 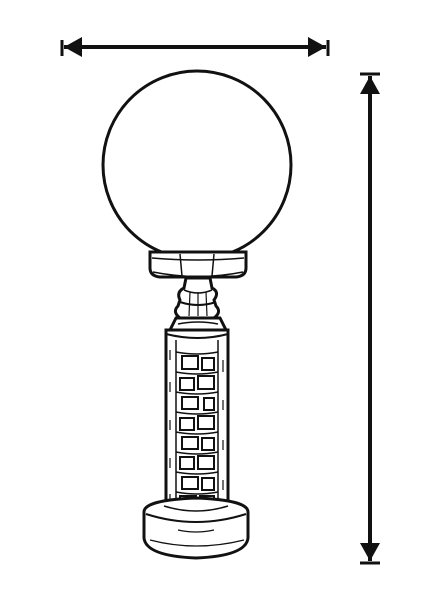 What do you see at coordinates (195, 47) in the screenshot?
I see `width-dimension-arrow` at bounding box center [195, 47].